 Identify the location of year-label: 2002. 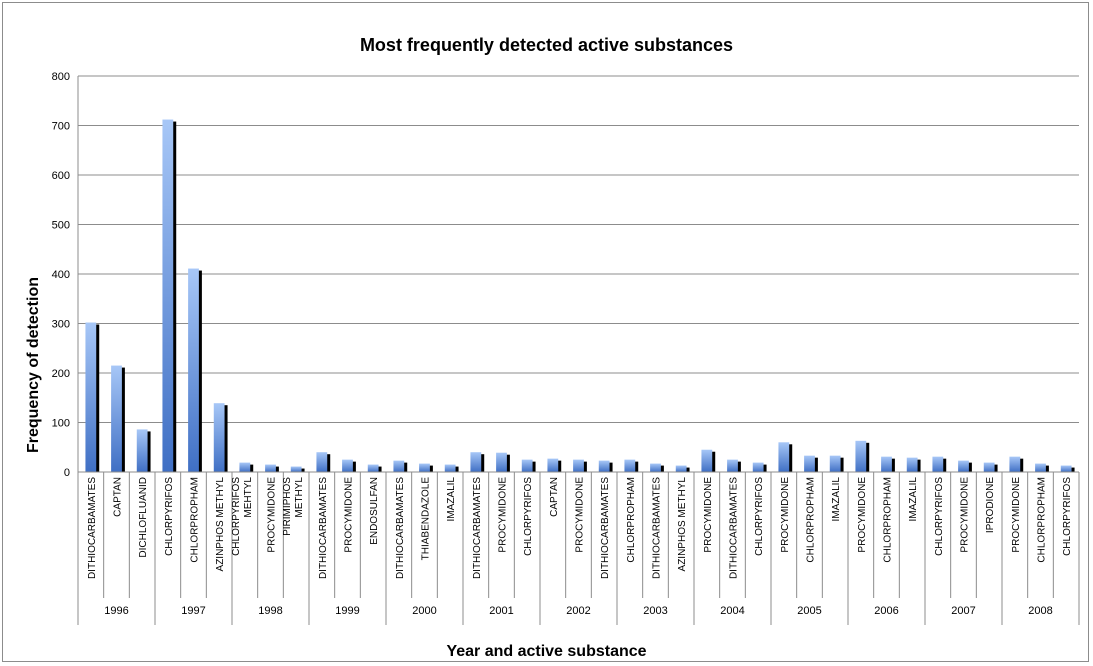
(578, 611).